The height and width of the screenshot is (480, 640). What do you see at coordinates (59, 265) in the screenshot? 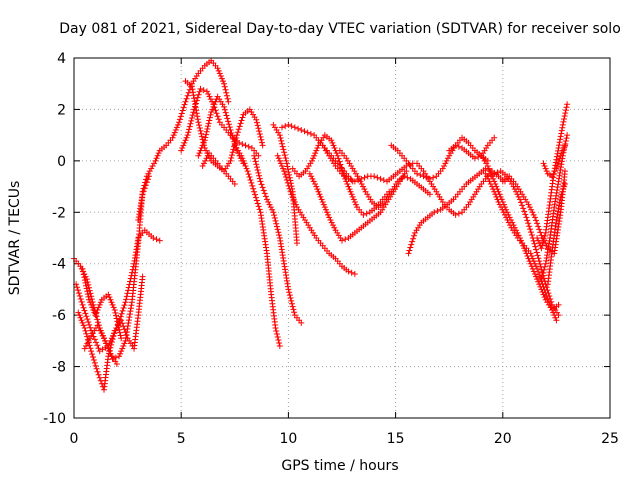
I see `y-tick-label: -4` at bounding box center [59, 265].